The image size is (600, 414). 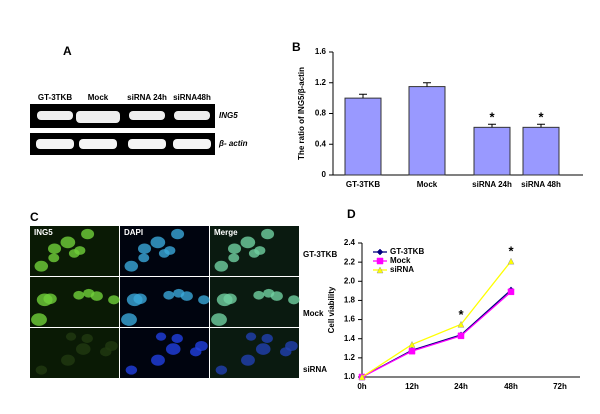 What do you see at coordinates (133, 232) in the screenshot?
I see `column-label: DAPI` at bounding box center [133, 232].